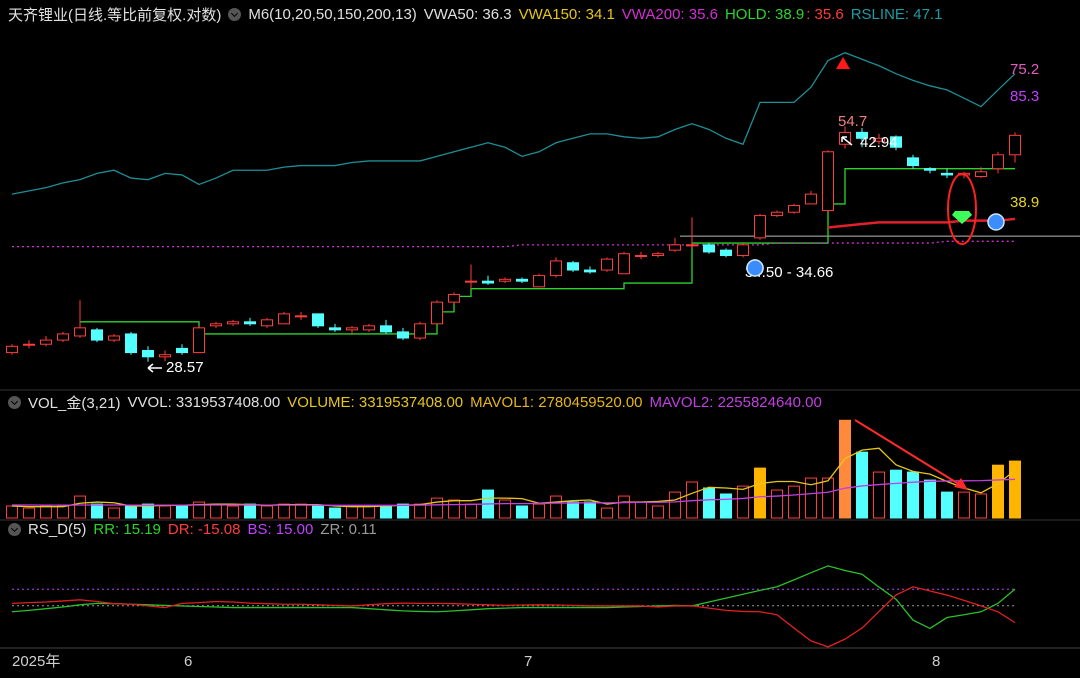 Image resolution: width=1080 pixels, height=678 pixels. I want to click on annotation: 54.7, so click(852, 121).